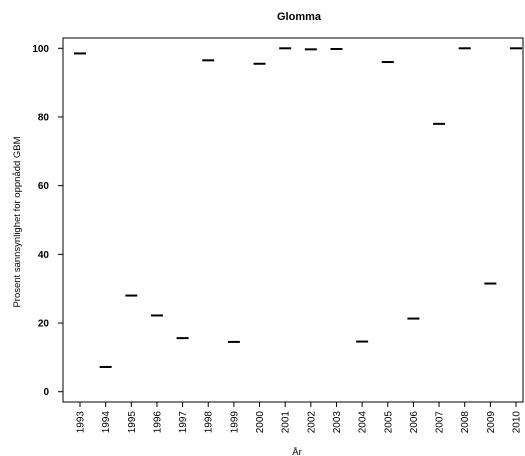  I want to click on y-tick-label: 0, so click(46, 392).